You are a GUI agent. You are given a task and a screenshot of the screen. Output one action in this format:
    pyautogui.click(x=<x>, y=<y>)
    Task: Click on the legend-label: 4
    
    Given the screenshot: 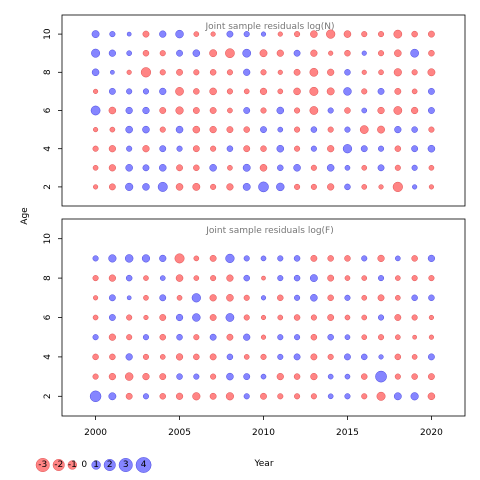 What is the action you would take?
    pyautogui.click(x=144, y=465)
    